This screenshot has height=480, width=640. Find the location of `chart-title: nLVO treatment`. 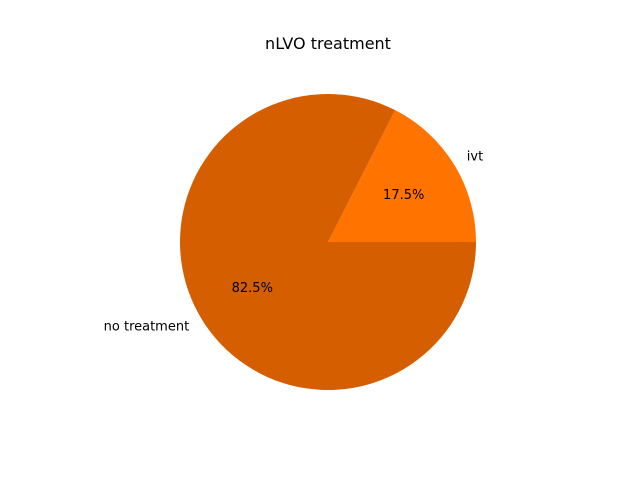

chart-title: nLVO treatment is located at coordinates (328, 43).